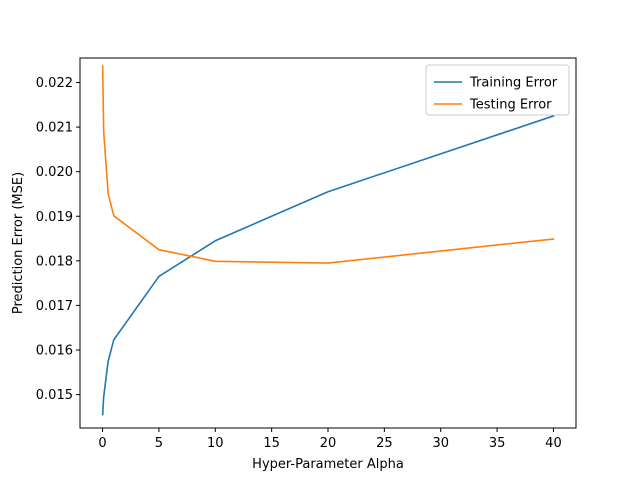 The width and height of the screenshot is (640, 480). Describe the element at coordinates (54, 217) in the screenshot. I see `y-tick-label: 0.019` at that location.